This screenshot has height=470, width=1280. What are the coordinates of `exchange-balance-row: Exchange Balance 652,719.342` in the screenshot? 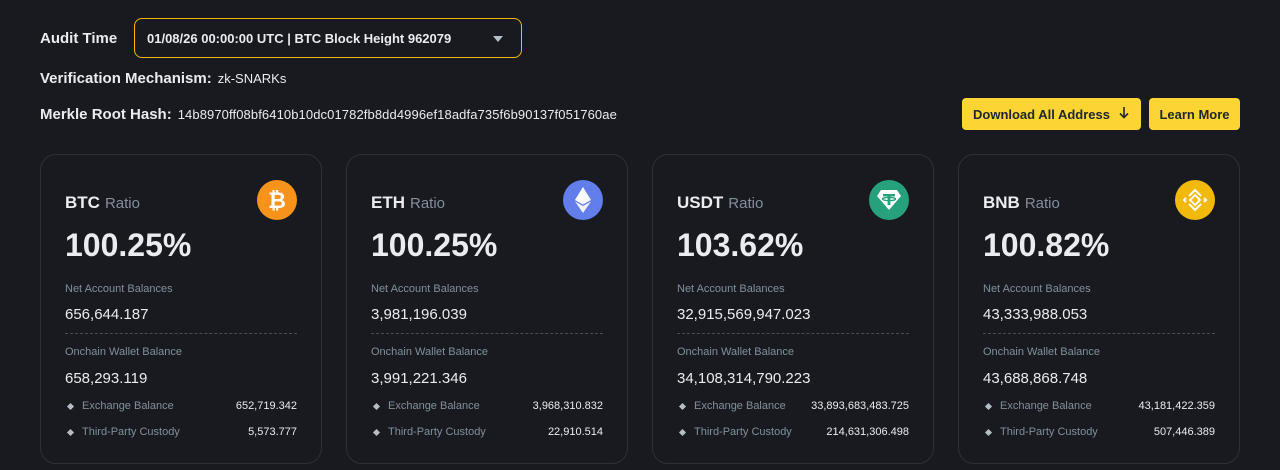 It's located at (181, 406).